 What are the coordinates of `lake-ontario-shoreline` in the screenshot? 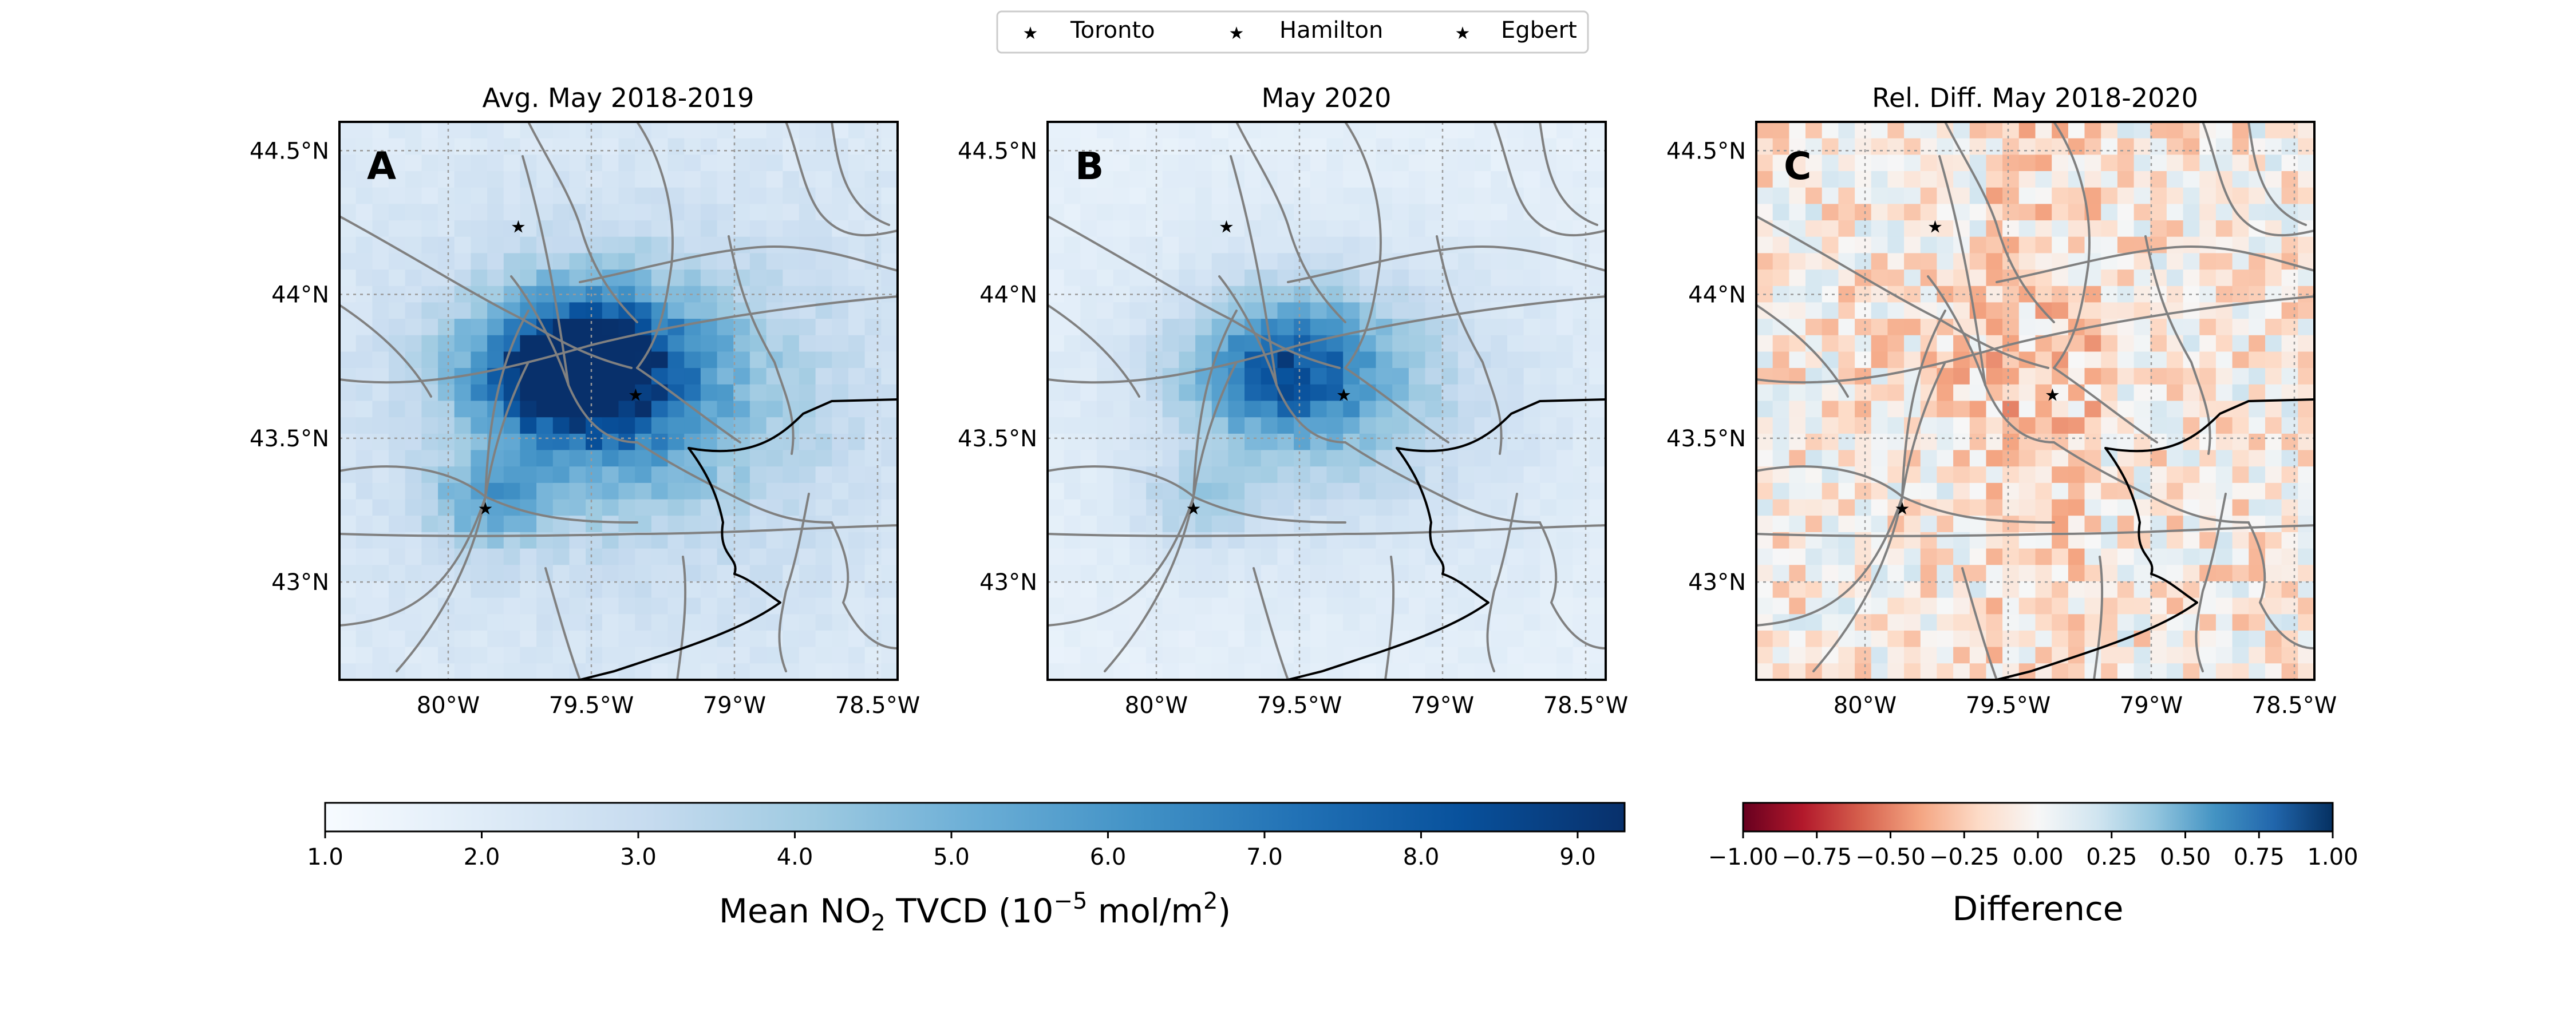 It's located at (738, 539).